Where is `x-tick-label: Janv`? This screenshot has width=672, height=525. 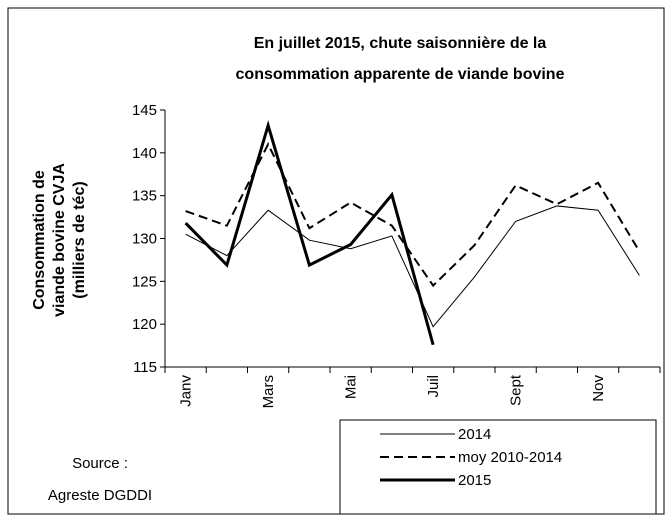
x-tick-label: Janv is located at coordinates (186, 391).